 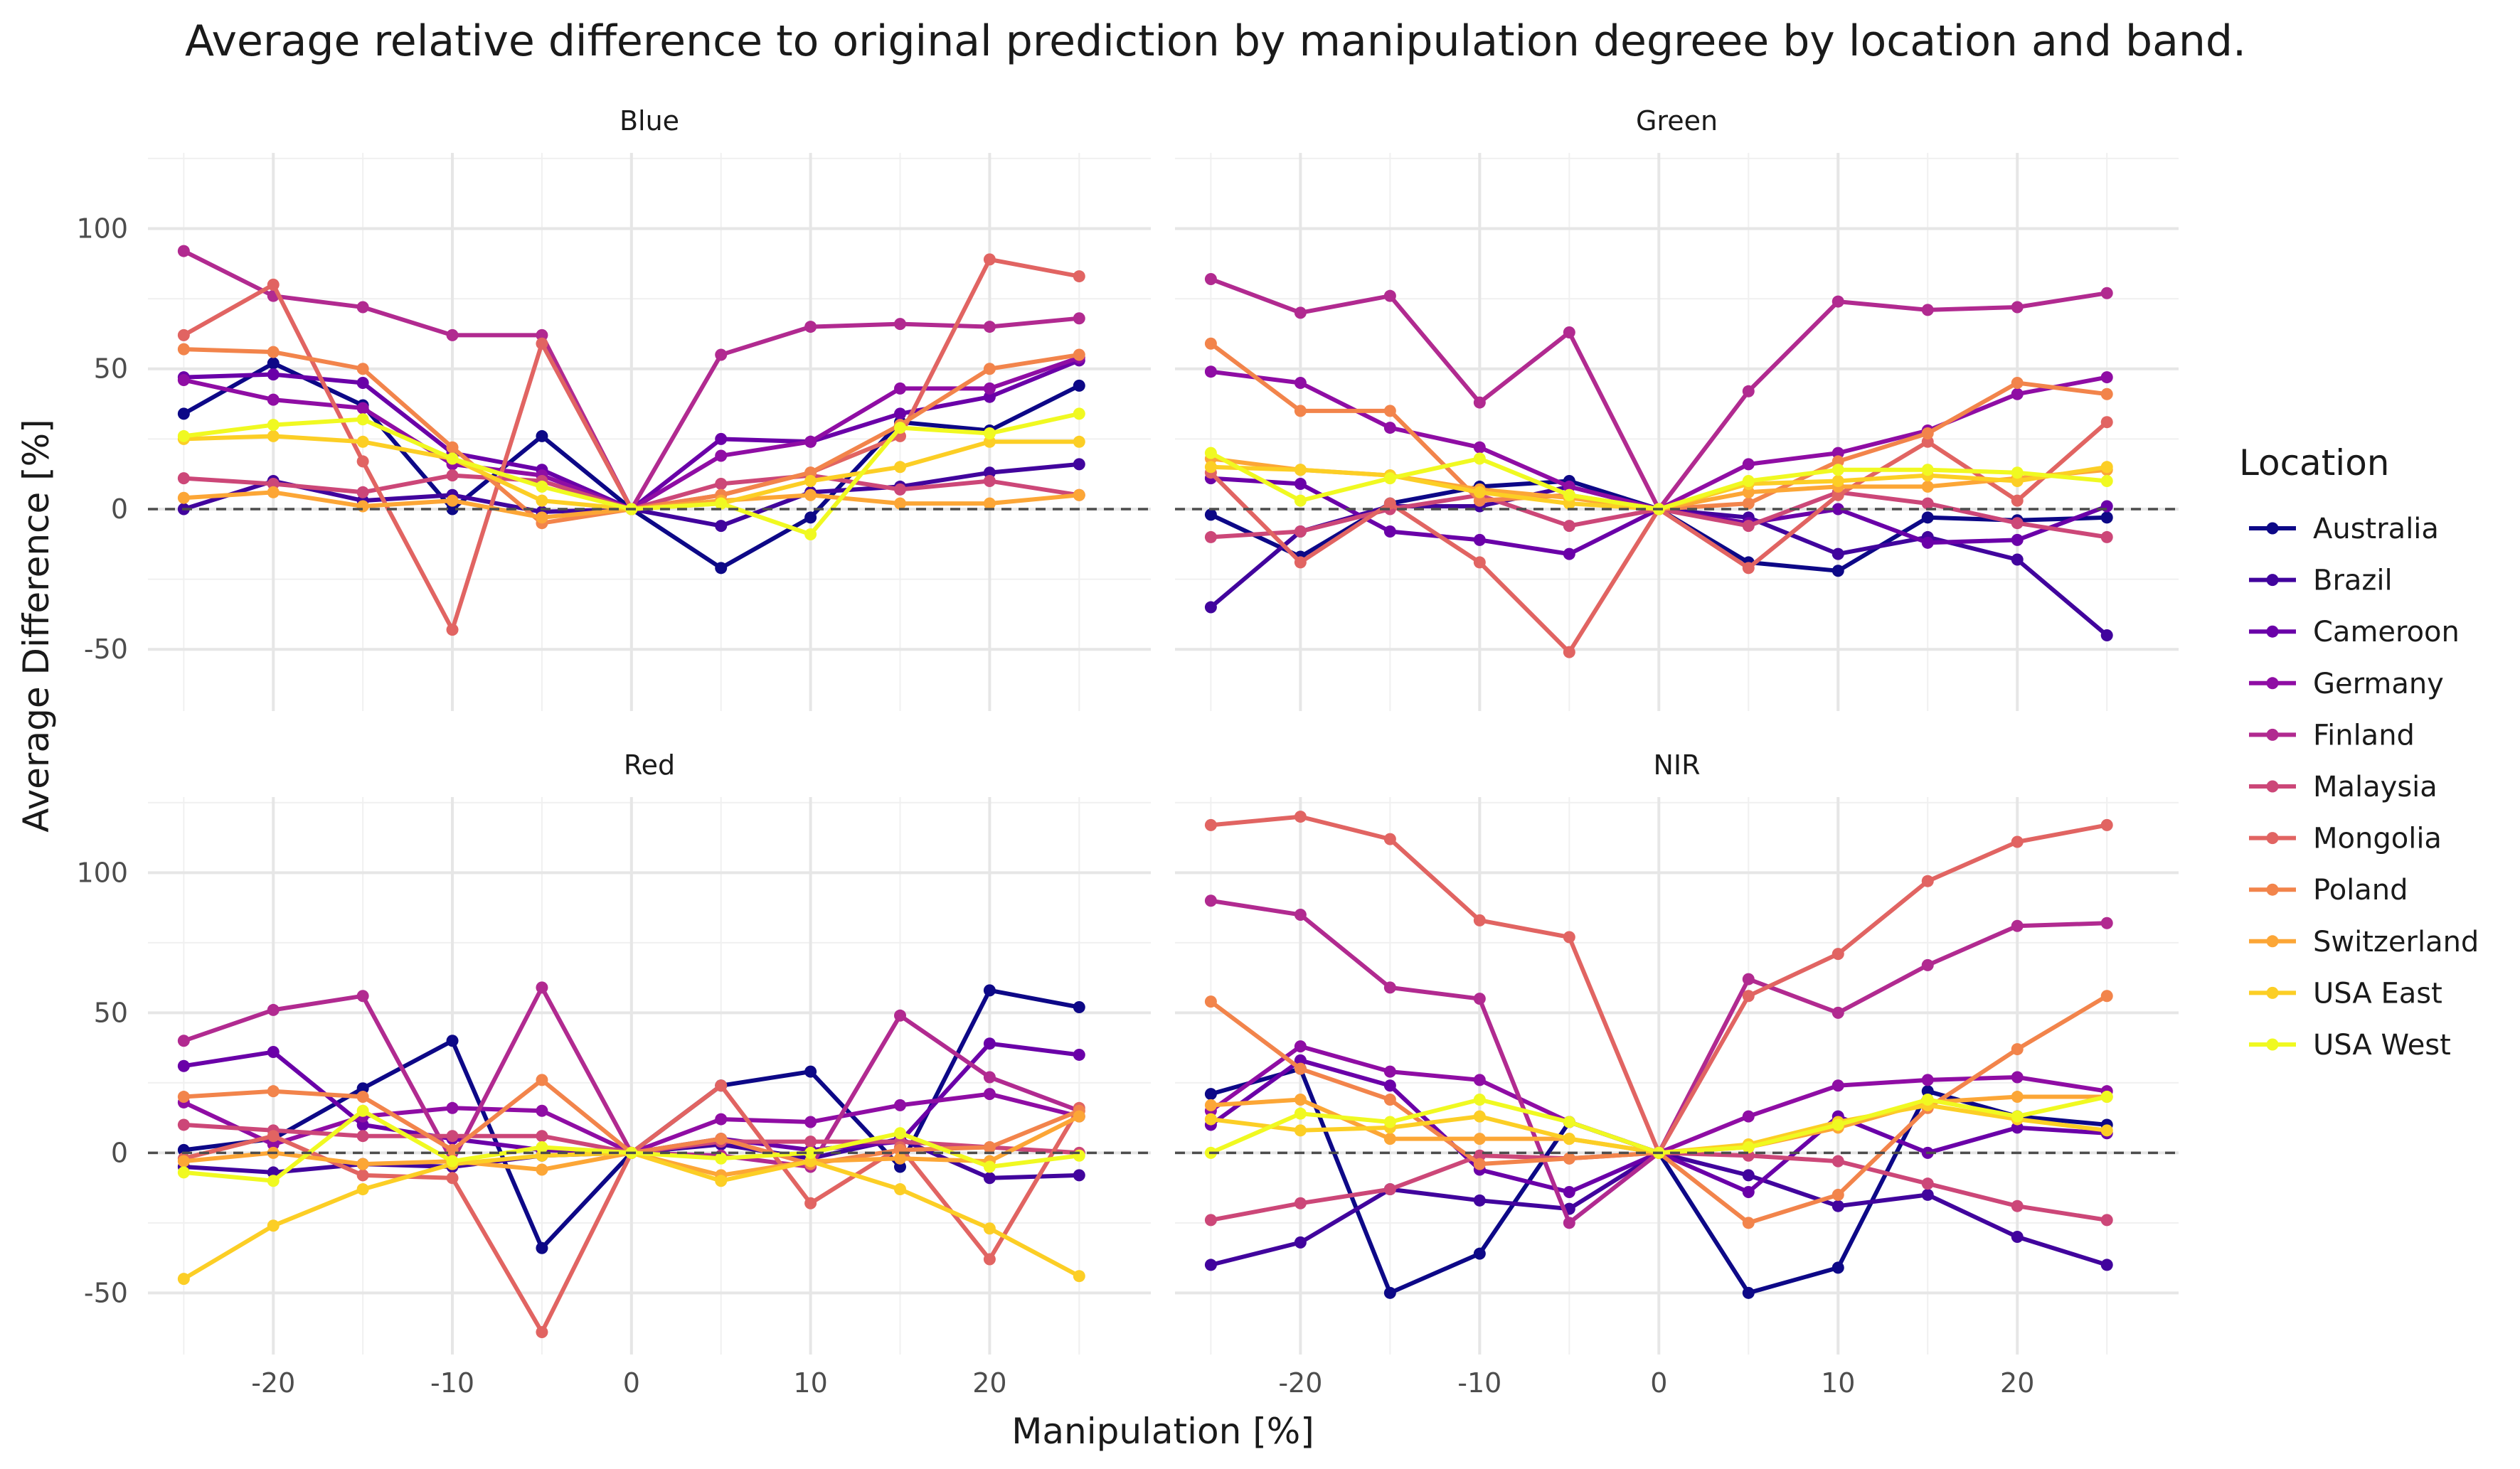 I want to click on y-tick-label: 0, so click(x=119, y=509).